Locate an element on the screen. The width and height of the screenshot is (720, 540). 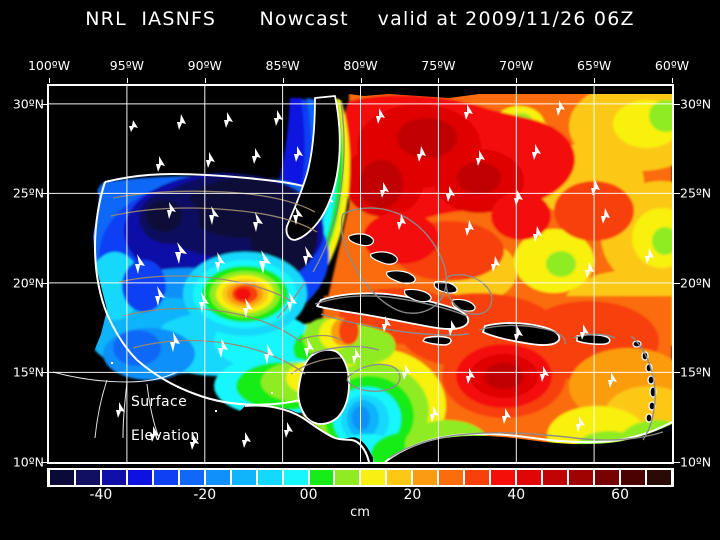
coast-speckle is located at coordinates (192, 387).